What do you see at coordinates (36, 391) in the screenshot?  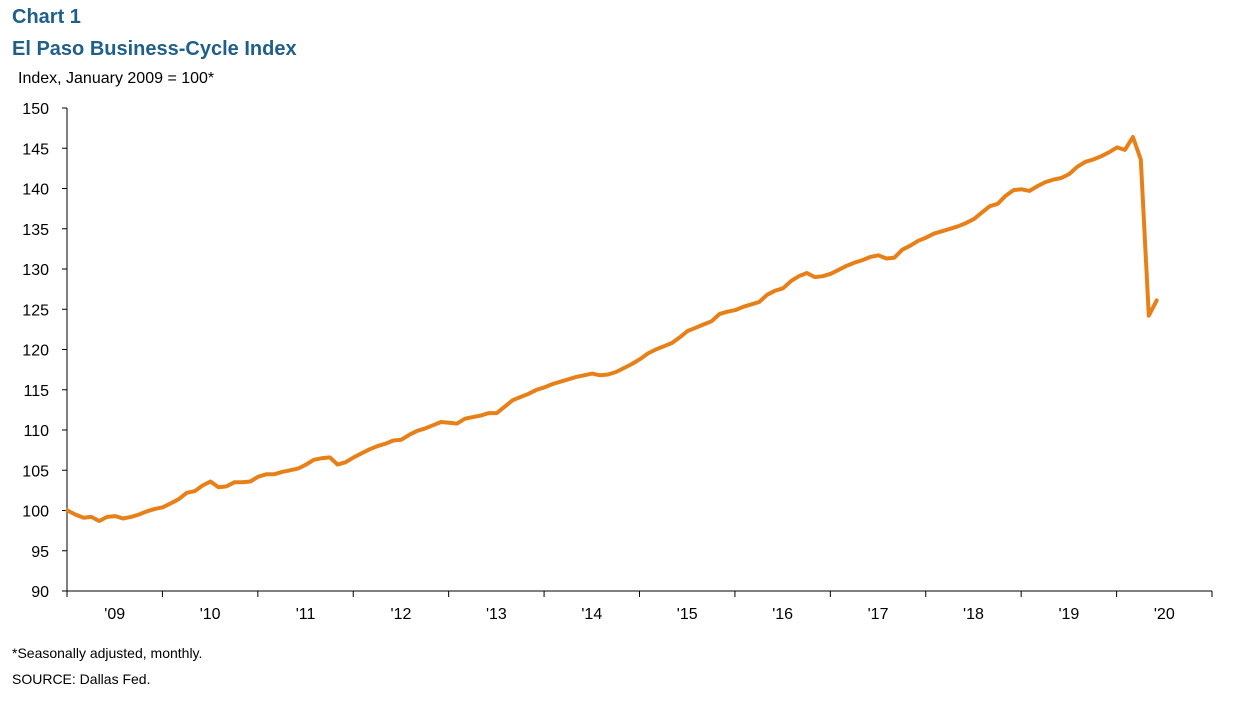 I see `y-tick-label: 115` at bounding box center [36, 391].